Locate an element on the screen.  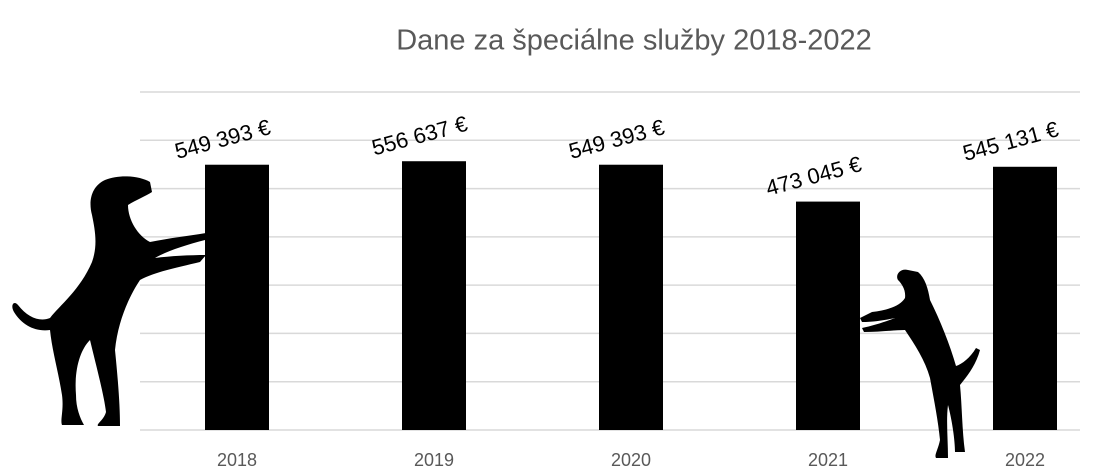
data-label: 545 131 € is located at coordinates (1010, 140).